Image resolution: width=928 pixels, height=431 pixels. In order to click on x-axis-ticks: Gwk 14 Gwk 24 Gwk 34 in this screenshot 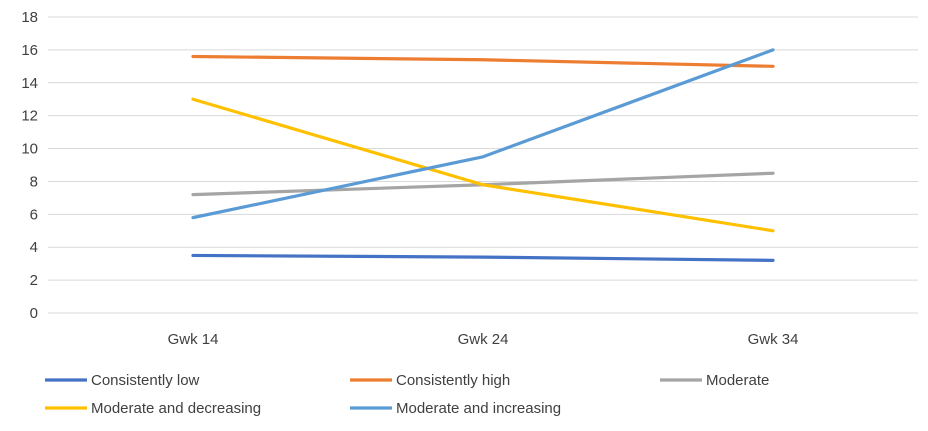, I will do `click(483, 339)`.